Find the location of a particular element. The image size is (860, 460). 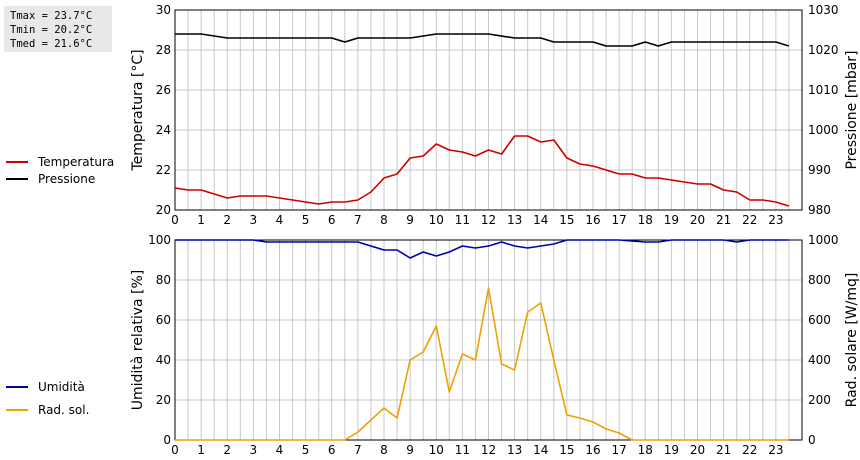

tmed-stat: Tmed = 21.6°C is located at coordinates (51, 44).